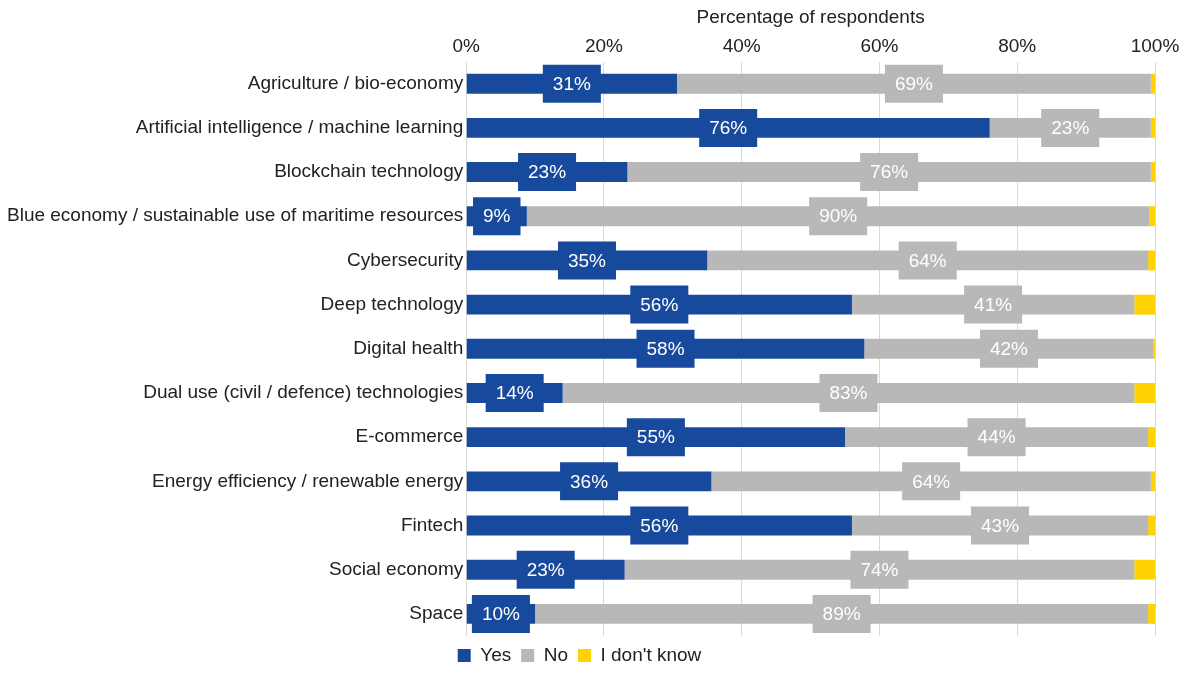 The width and height of the screenshot is (1185, 679). Describe the element at coordinates (369, 171) in the screenshot. I see `y-tick-label: Blockchain technology` at that location.